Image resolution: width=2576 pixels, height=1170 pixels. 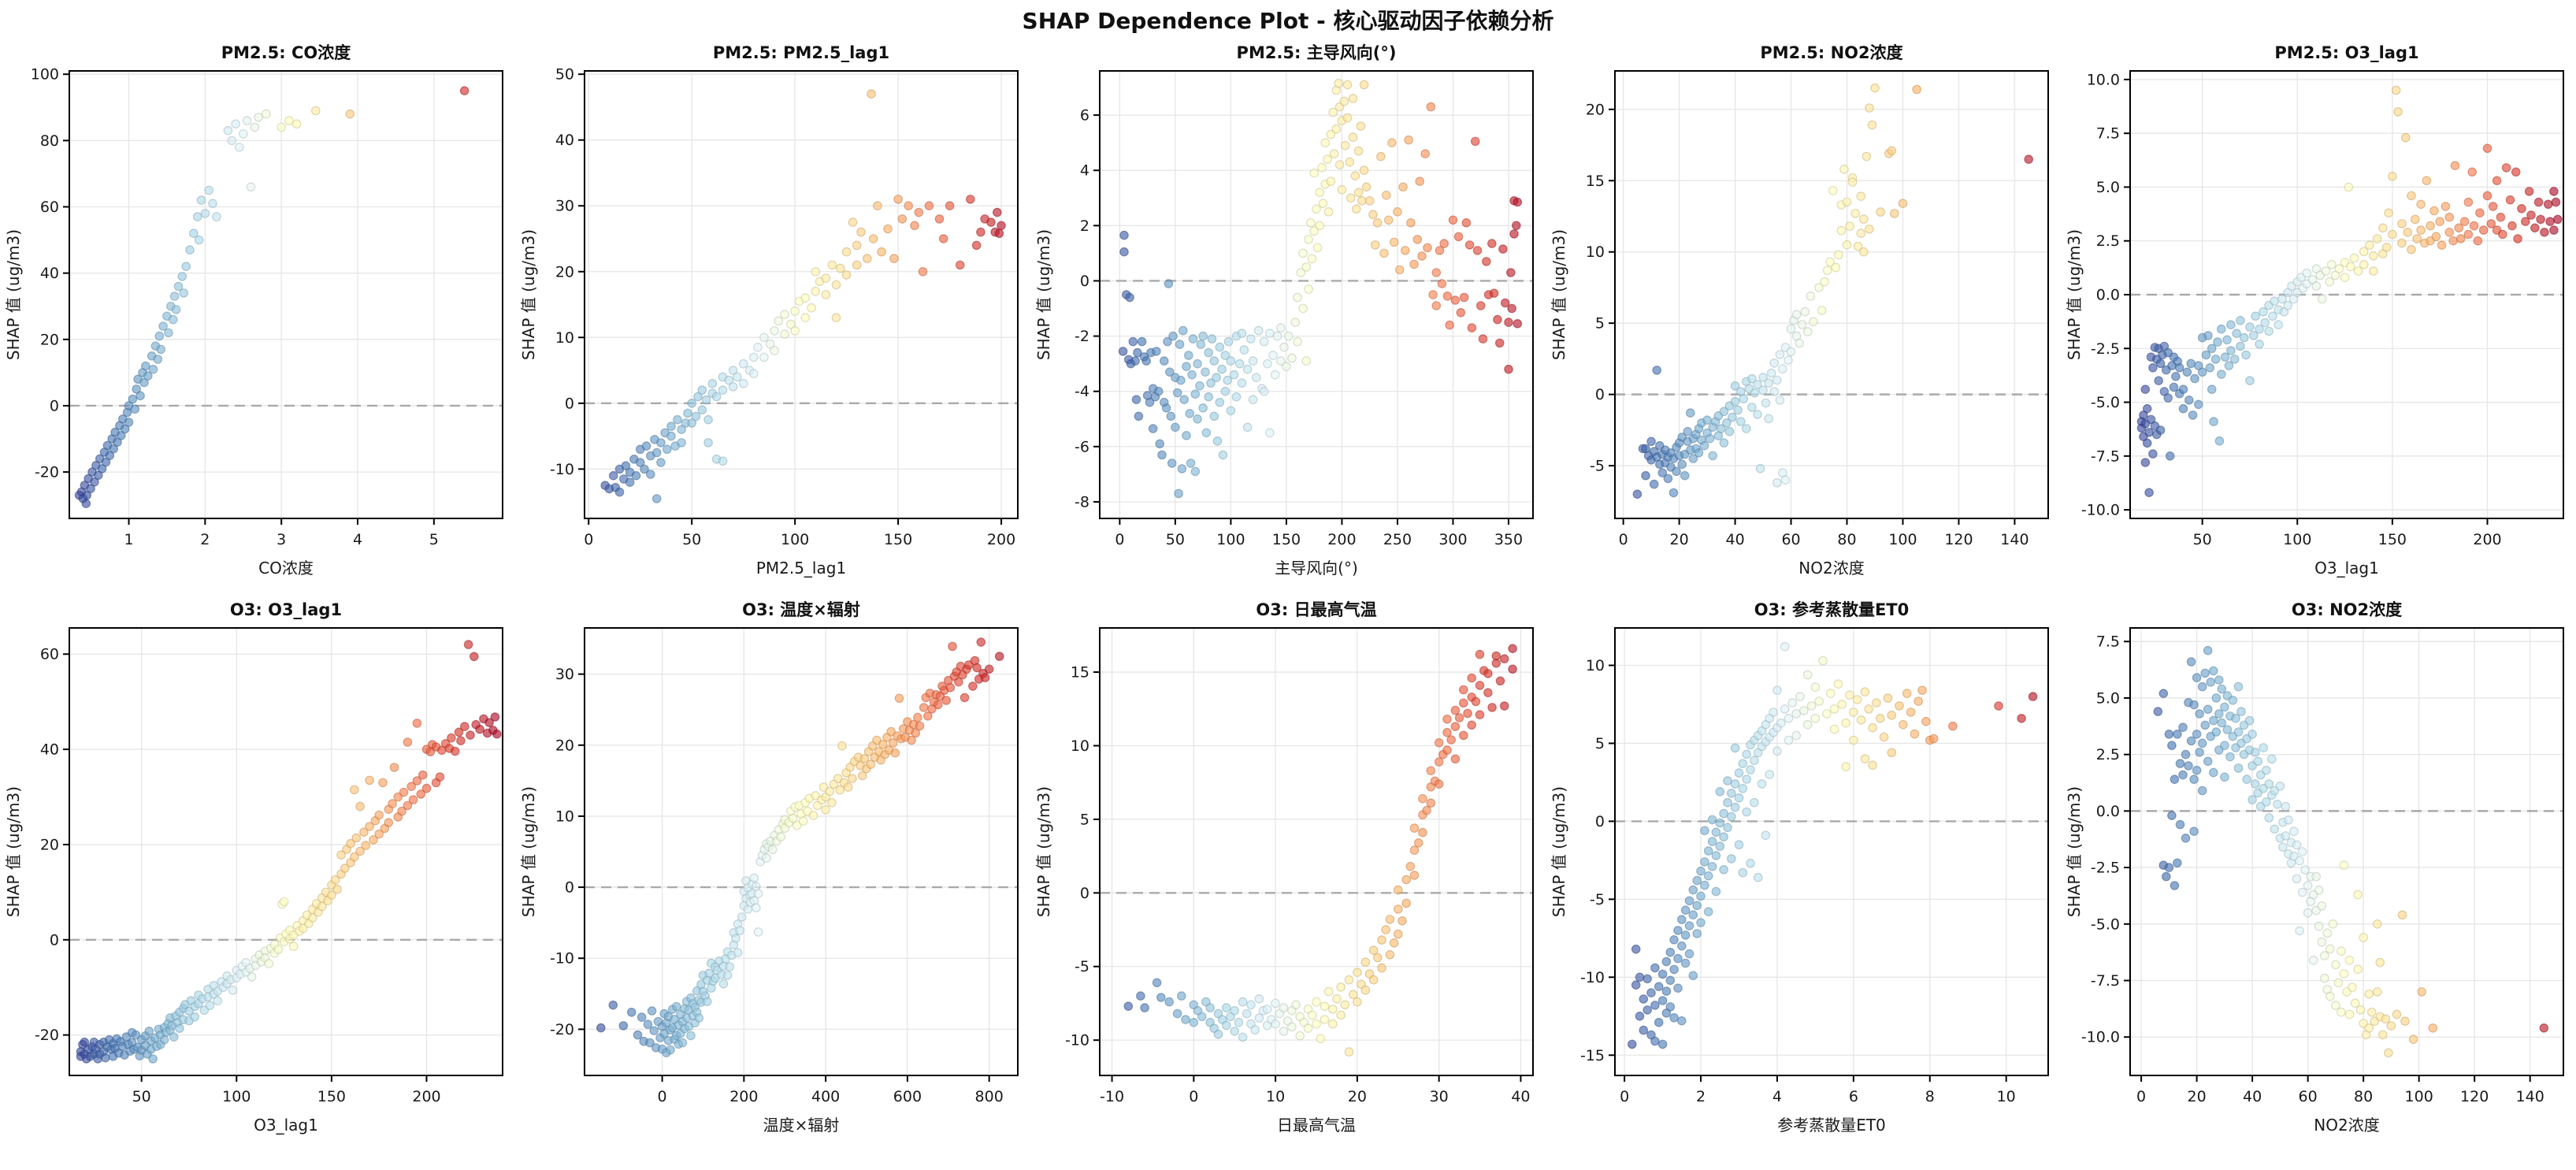 I want to click on svg-text: 0.0, so click(x=2108, y=294).